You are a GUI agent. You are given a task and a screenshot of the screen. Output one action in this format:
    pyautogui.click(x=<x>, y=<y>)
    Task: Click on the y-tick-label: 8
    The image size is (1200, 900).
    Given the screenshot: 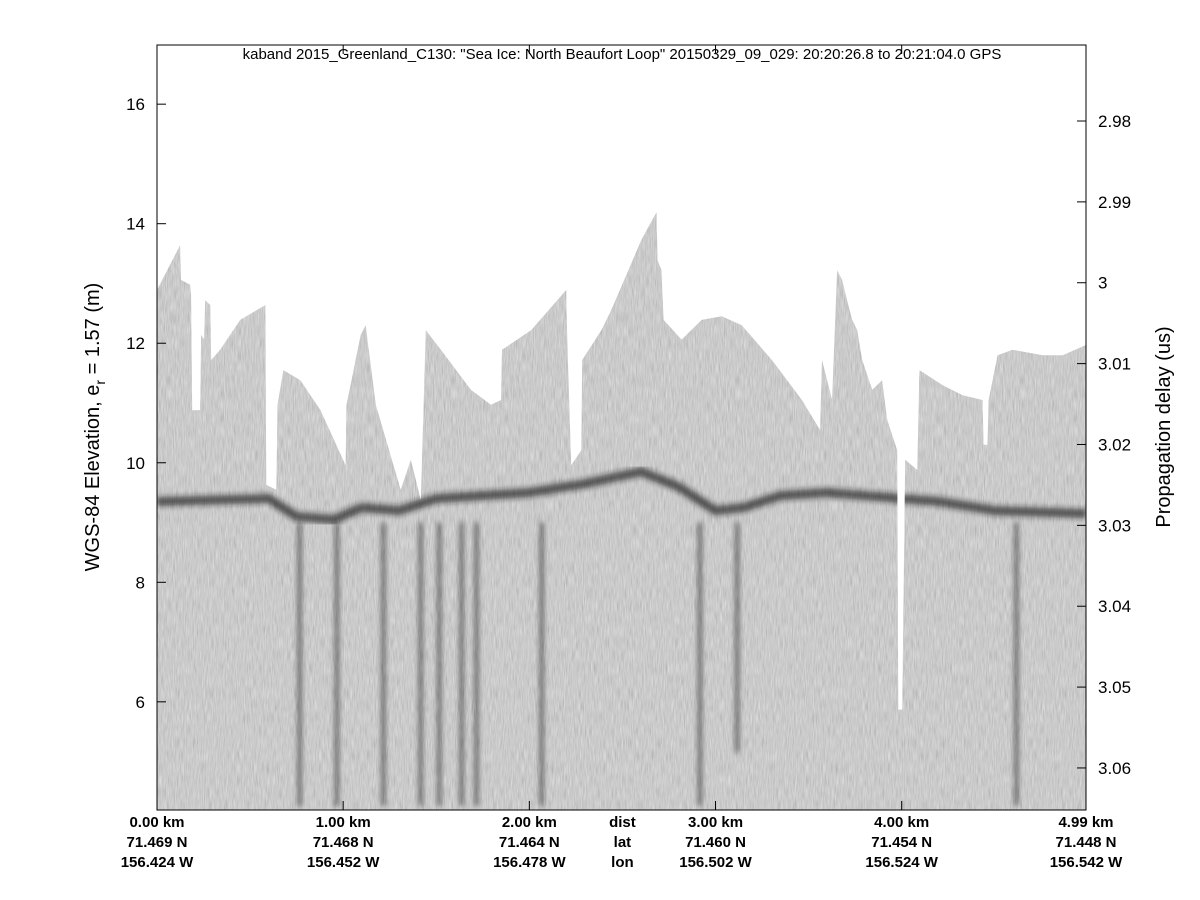 What is the action you would take?
    pyautogui.click(x=140, y=582)
    